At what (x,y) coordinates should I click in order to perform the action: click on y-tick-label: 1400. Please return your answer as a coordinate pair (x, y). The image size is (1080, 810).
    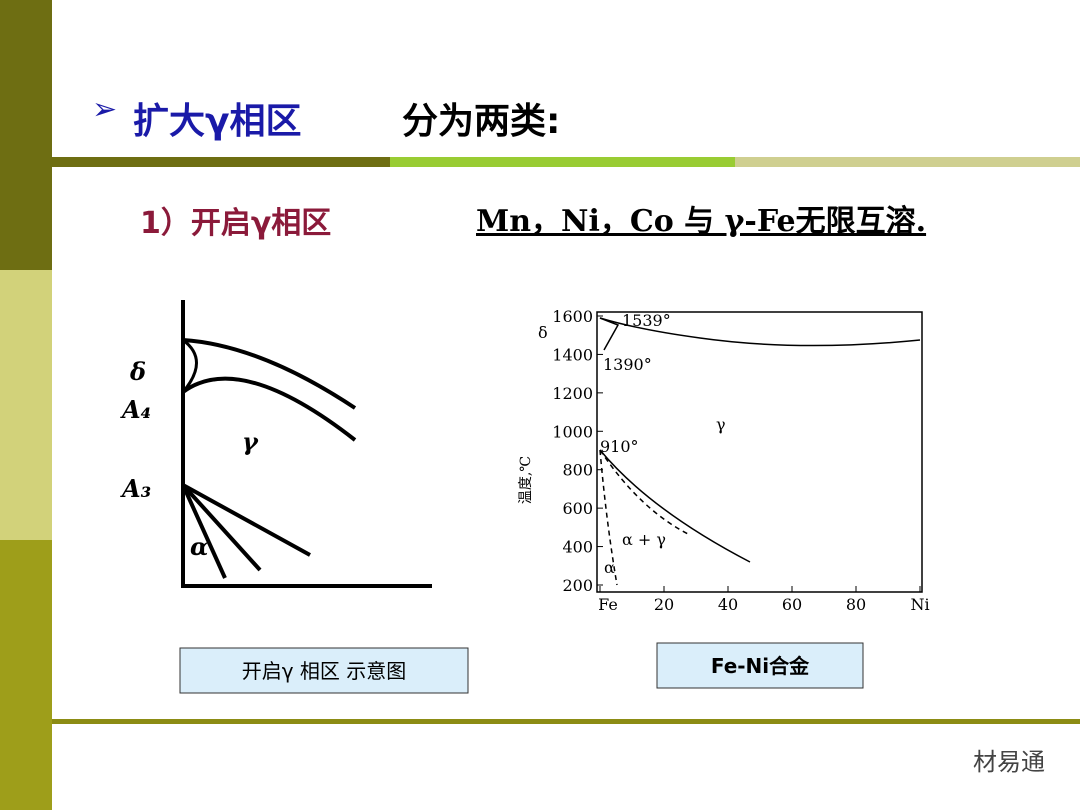
    Looking at the image, I should click on (572, 354).